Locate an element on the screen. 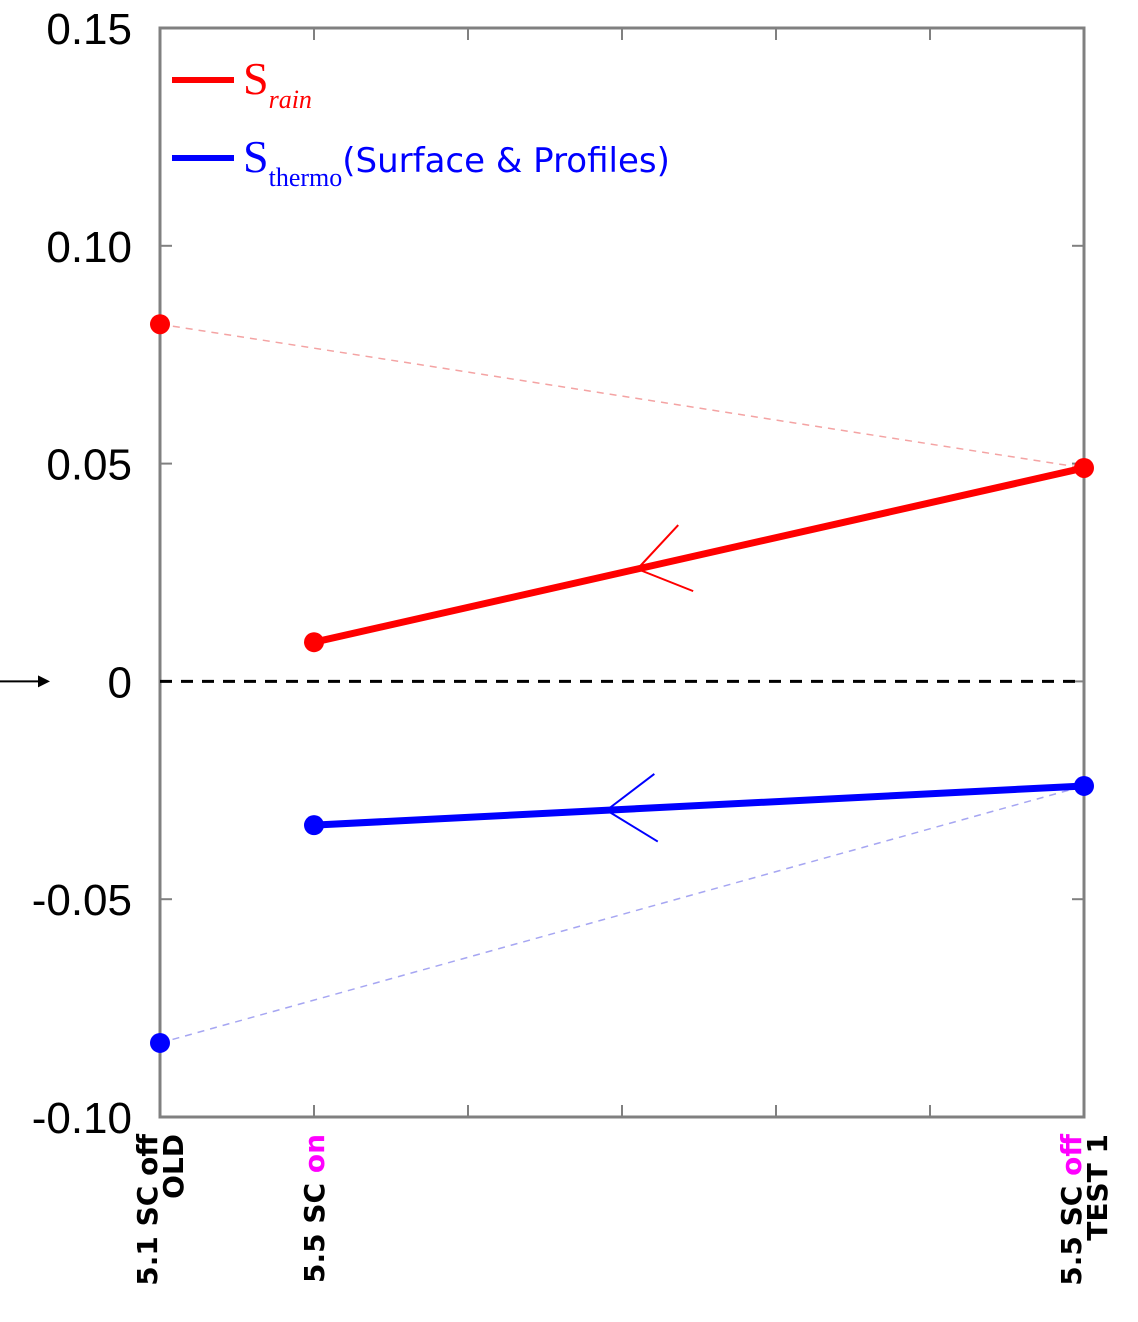 This screenshot has height=1322, width=1138. zero-arrow-head is located at coordinates (44, 681).